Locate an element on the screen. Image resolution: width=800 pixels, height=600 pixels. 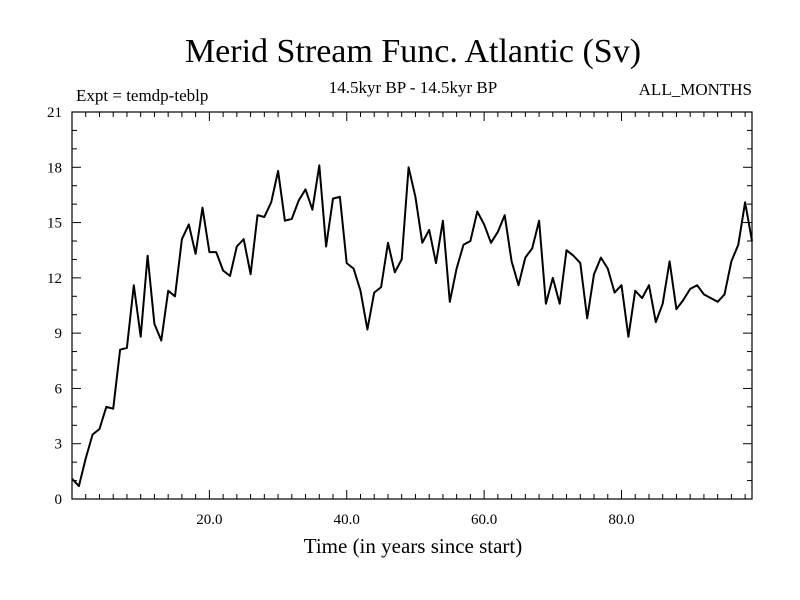
y-tick-label: 9 is located at coordinates (59, 334).